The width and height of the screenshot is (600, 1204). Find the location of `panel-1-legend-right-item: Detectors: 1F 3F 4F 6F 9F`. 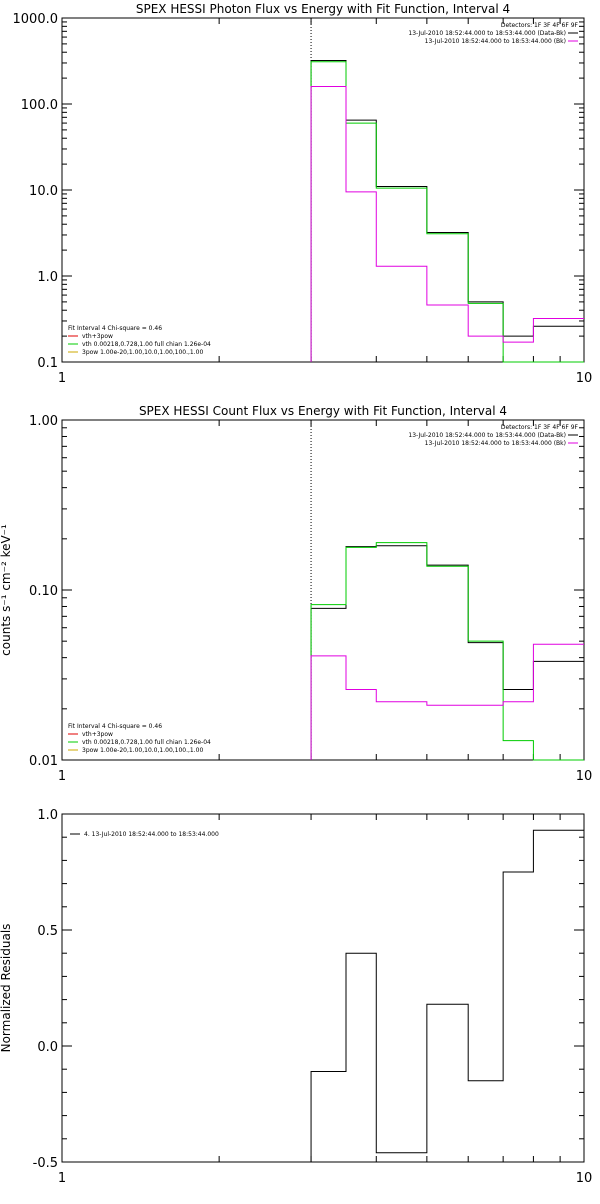

panel-1-legend-right-item: Detectors: 1F 3F 4F 6F 9F is located at coordinates (540, 25).